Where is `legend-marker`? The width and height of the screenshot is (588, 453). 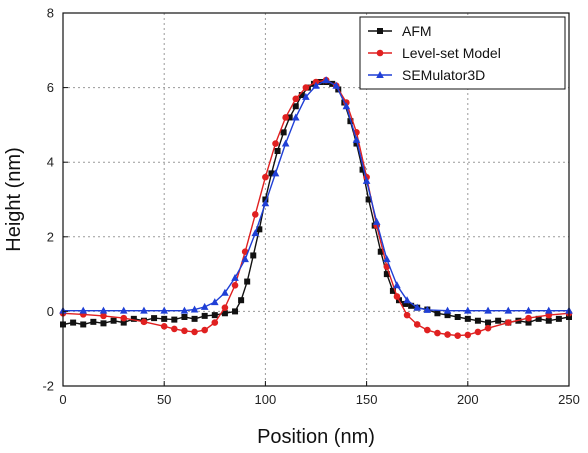 legend-marker is located at coordinates (380, 74).